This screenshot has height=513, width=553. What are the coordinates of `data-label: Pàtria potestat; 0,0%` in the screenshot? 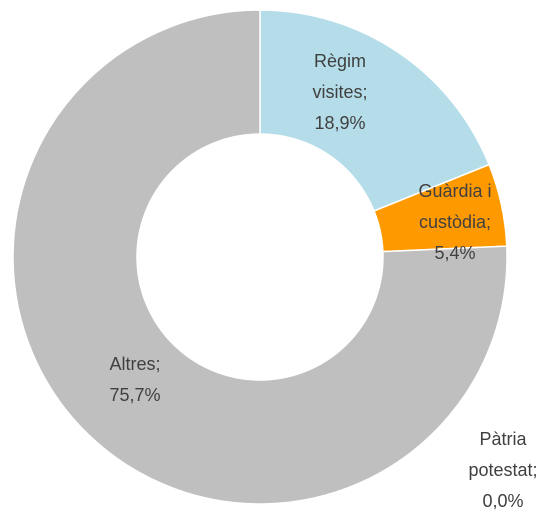 It's located at (503, 468).